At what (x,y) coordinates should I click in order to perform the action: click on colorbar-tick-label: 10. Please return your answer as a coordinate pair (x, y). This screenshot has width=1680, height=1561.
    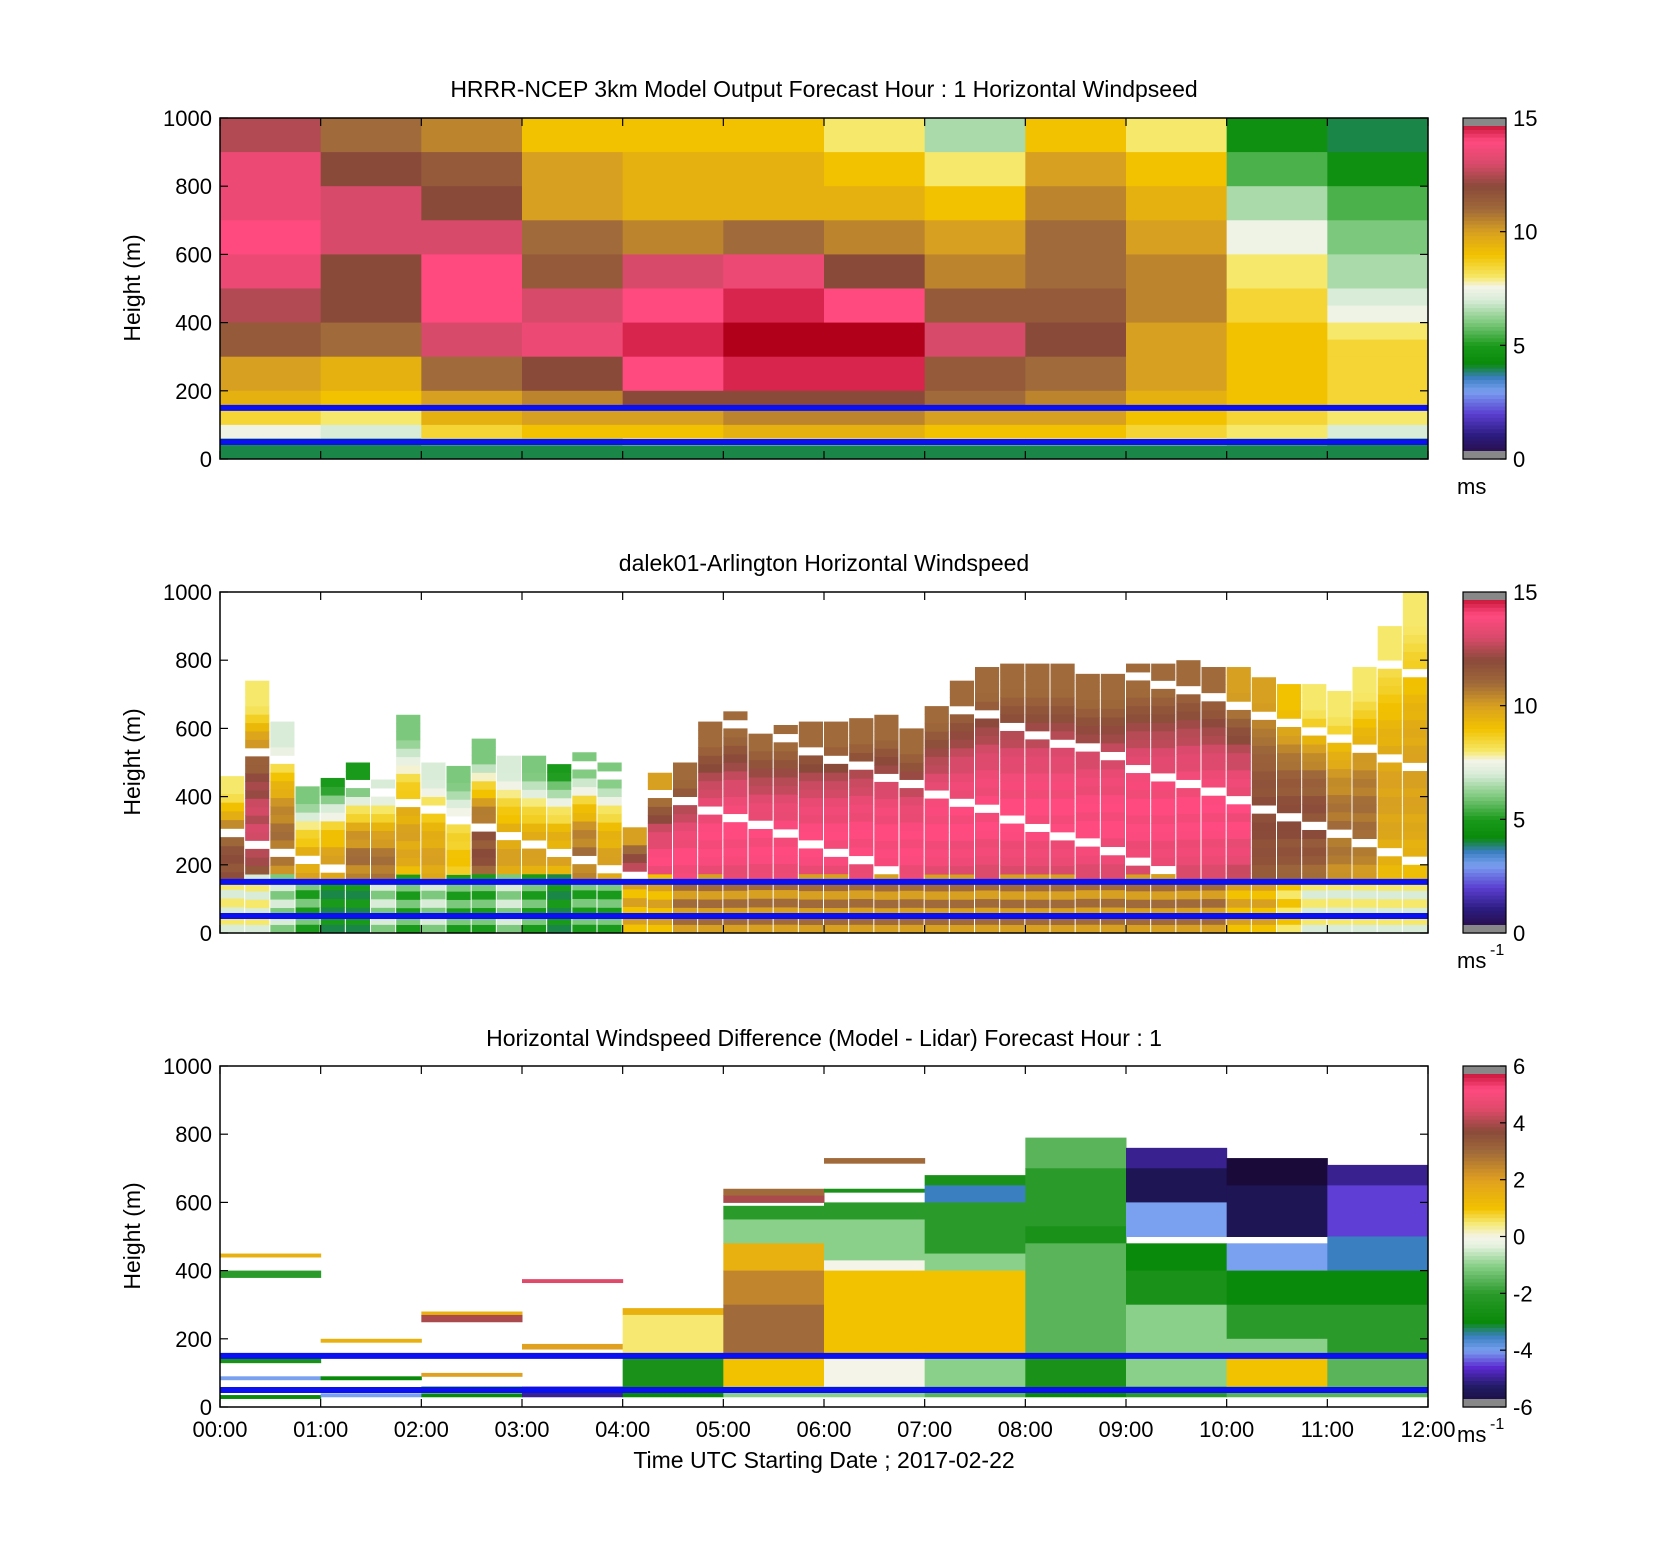
    Looking at the image, I should click on (1525, 706).